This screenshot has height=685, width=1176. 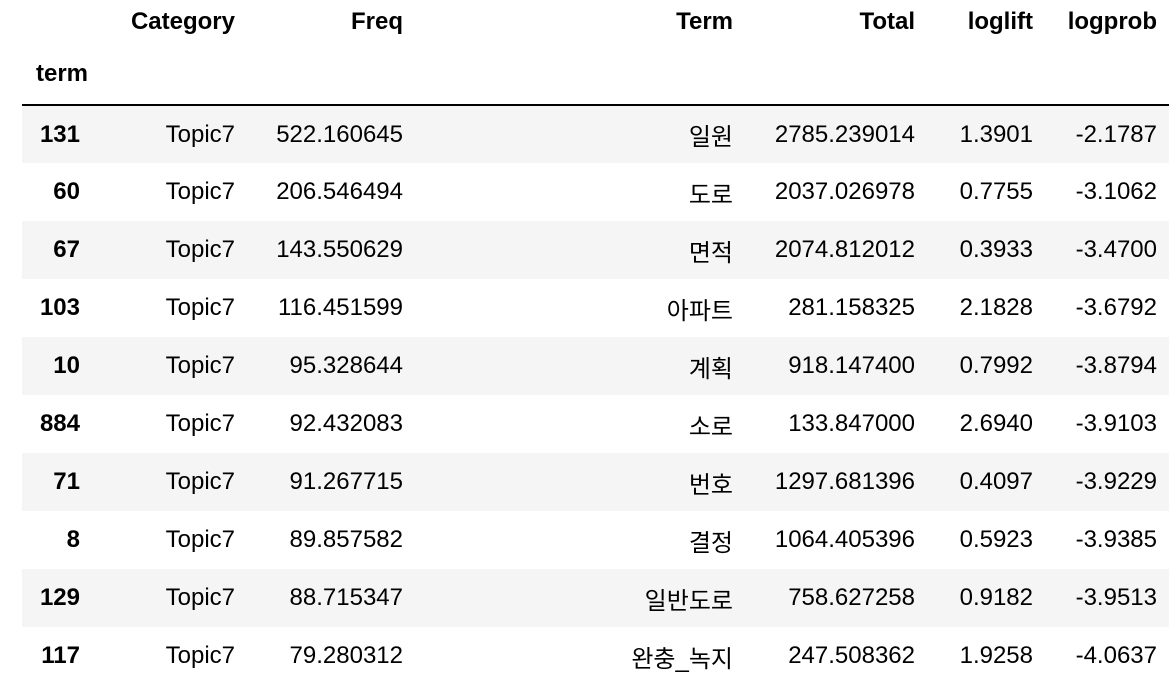 I want to click on cell-total: 2785.239014, so click(x=844, y=134).